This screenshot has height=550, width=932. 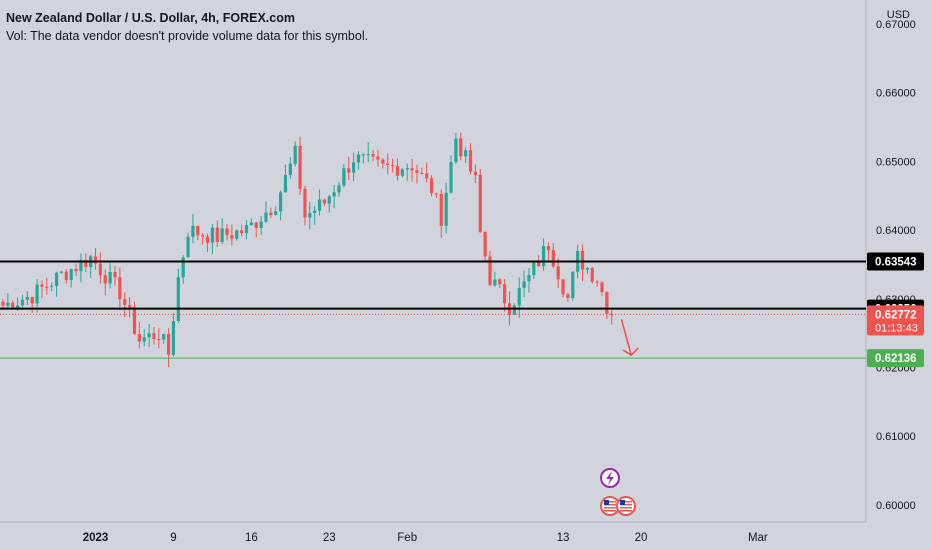 I want to click on svg-text: 0.62136, so click(x=896, y=359).